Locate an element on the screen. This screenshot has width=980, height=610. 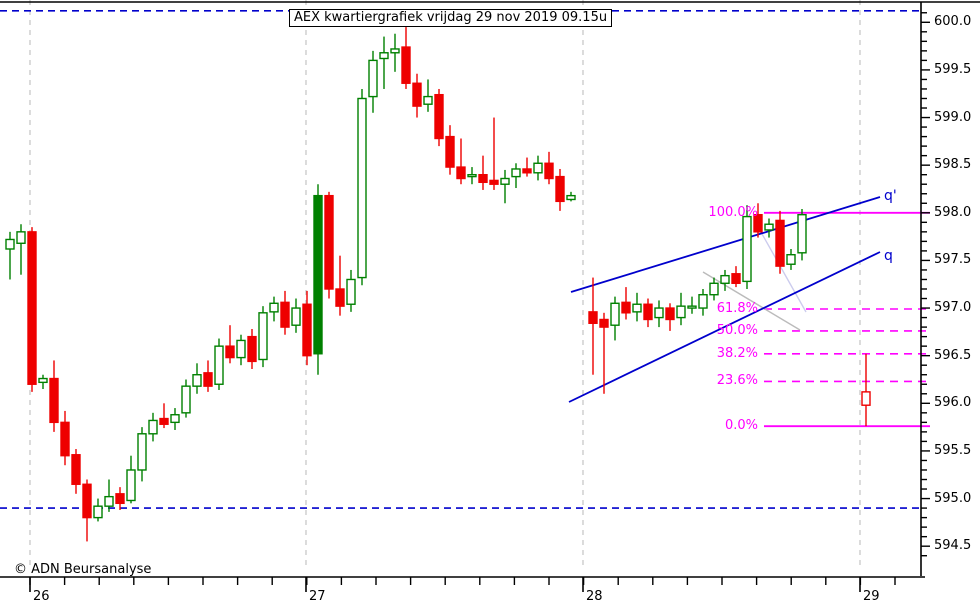
trendline-upper is located at coordinates (725, 244).